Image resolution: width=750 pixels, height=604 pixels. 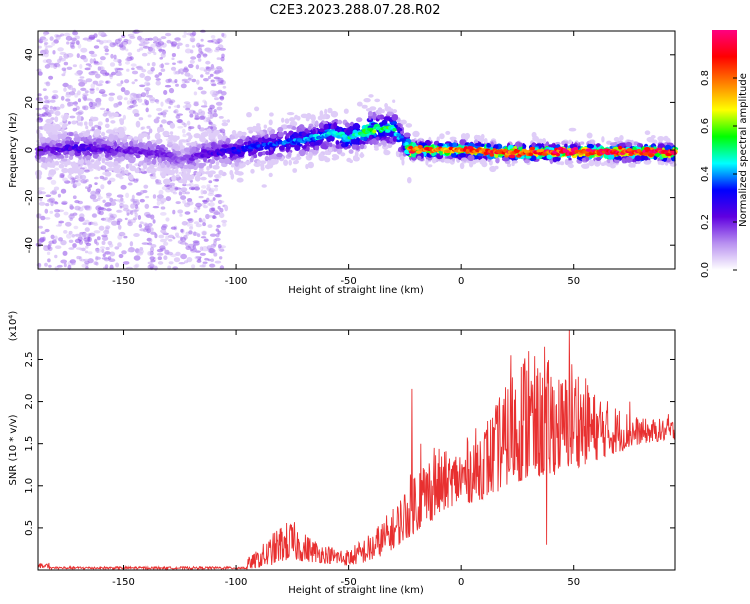 I want to click on x-tick-label: -50, so click(x=348, y=582).